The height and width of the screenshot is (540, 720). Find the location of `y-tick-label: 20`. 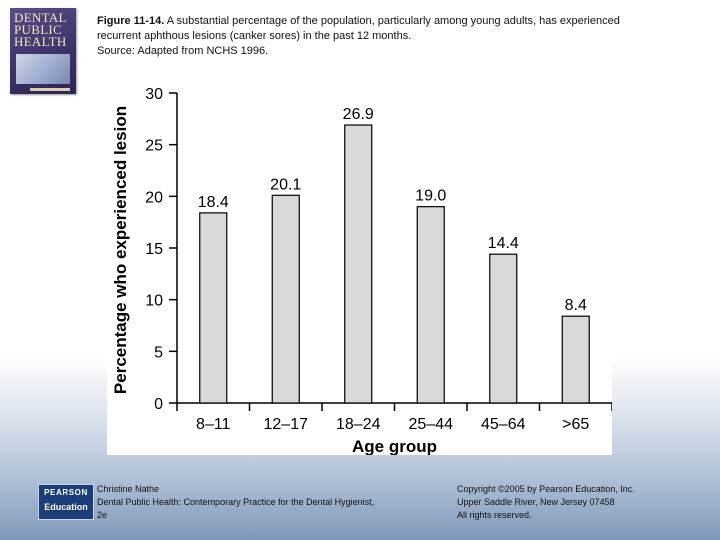

y-tick-label: 20 is located at coordinates (154, 197).